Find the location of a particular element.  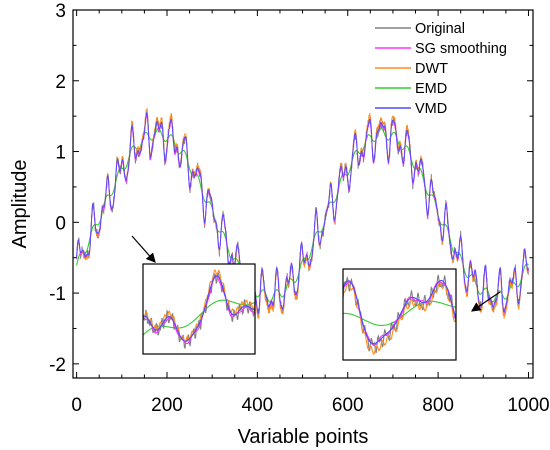

x-tick-label: 0 is located at coordinates (76, 405).